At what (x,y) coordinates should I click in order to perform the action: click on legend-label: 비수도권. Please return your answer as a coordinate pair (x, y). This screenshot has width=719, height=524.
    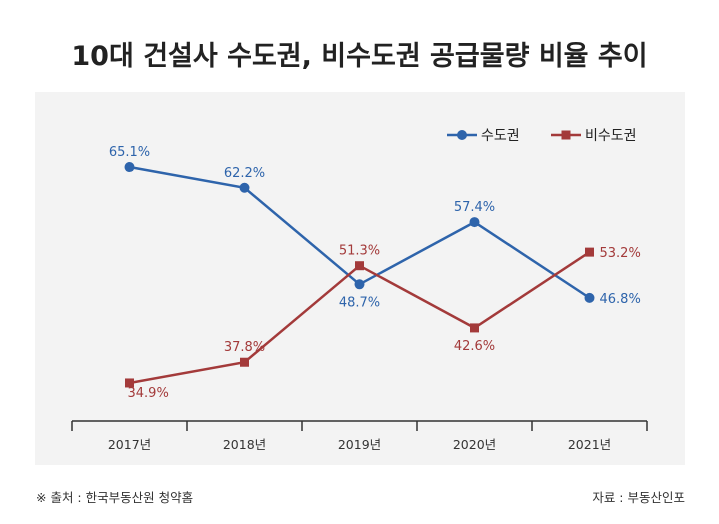
    Looking at the image, I should click on (611, 136).